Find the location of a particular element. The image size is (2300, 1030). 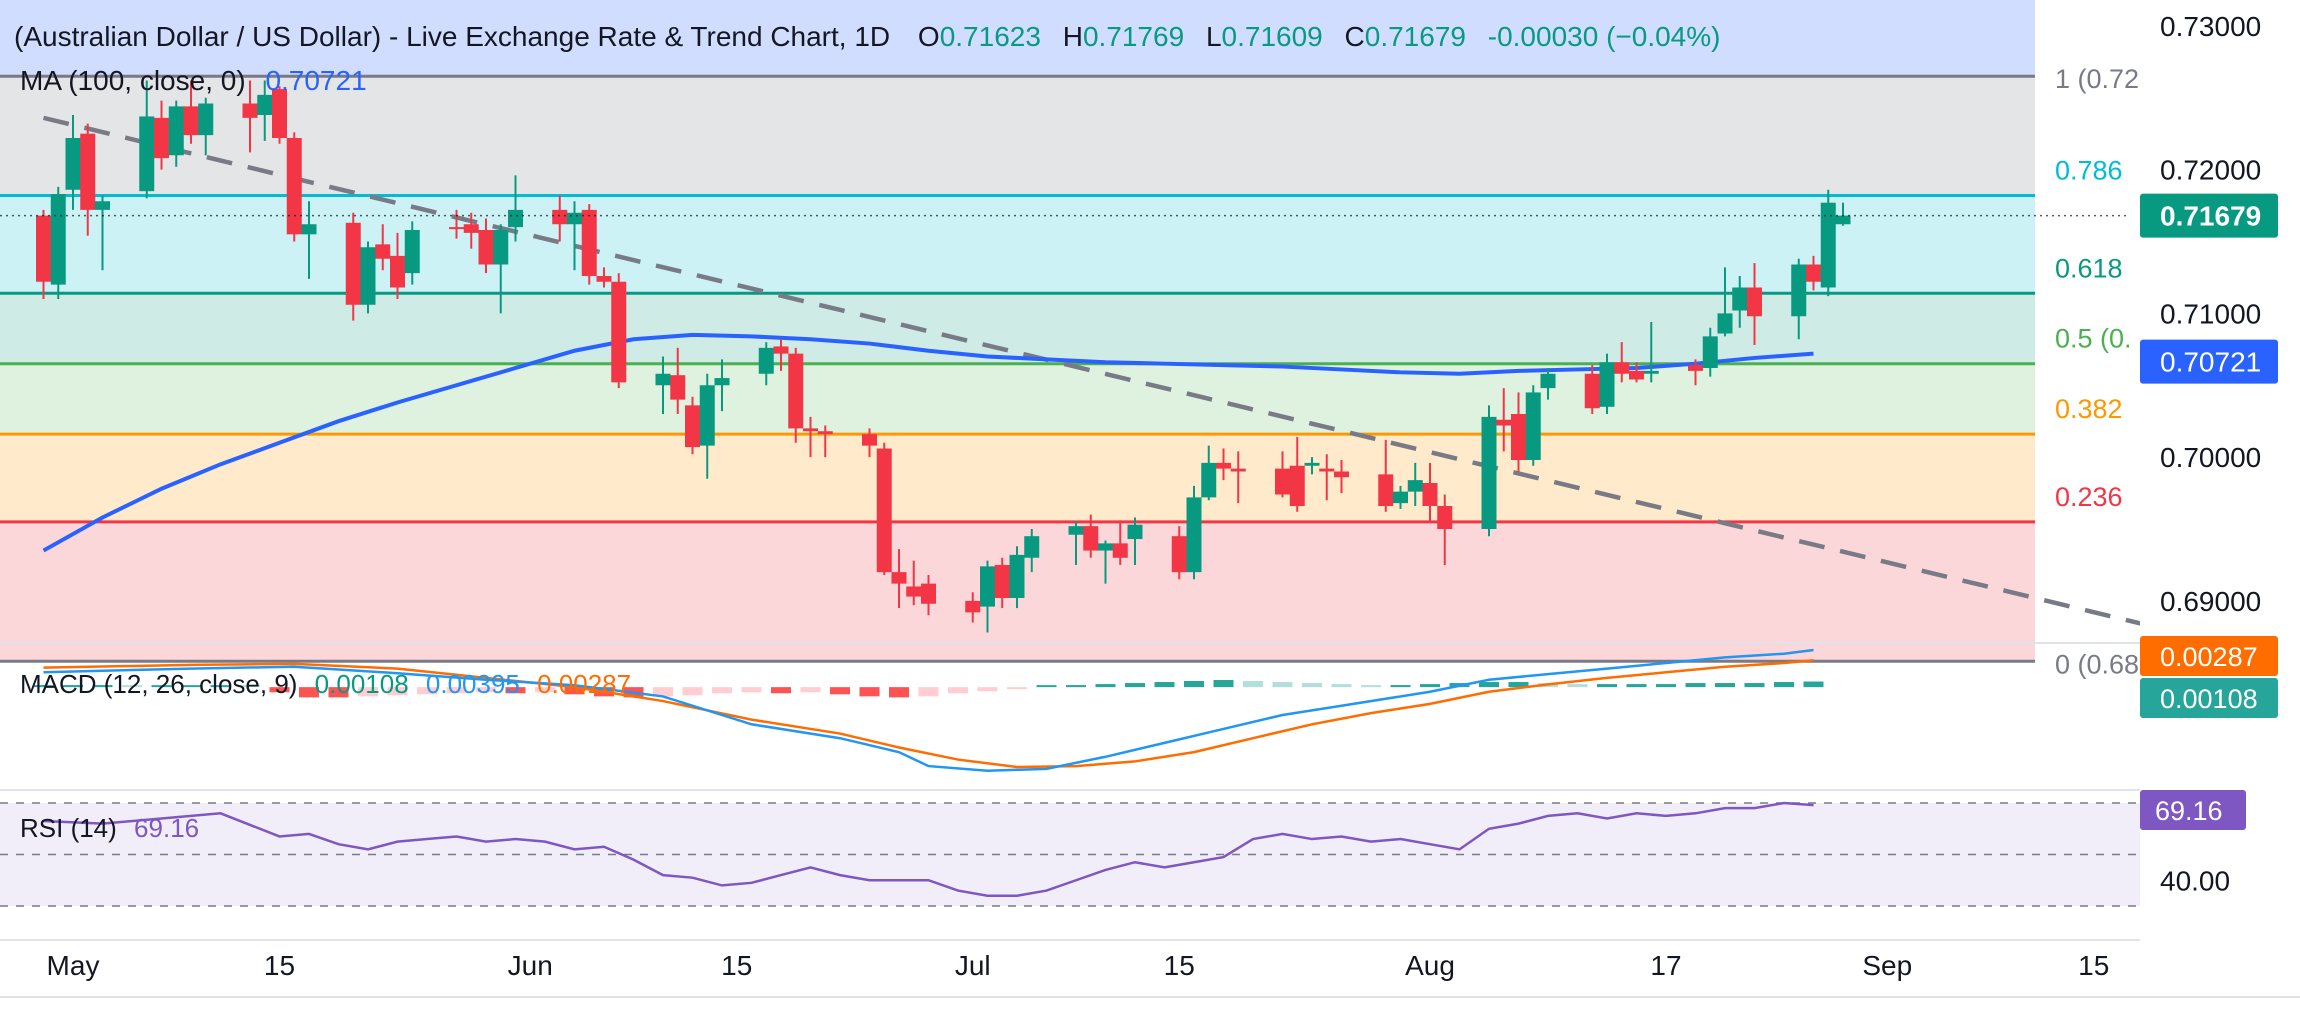

rsi-line is located at coordinates (928, 849).